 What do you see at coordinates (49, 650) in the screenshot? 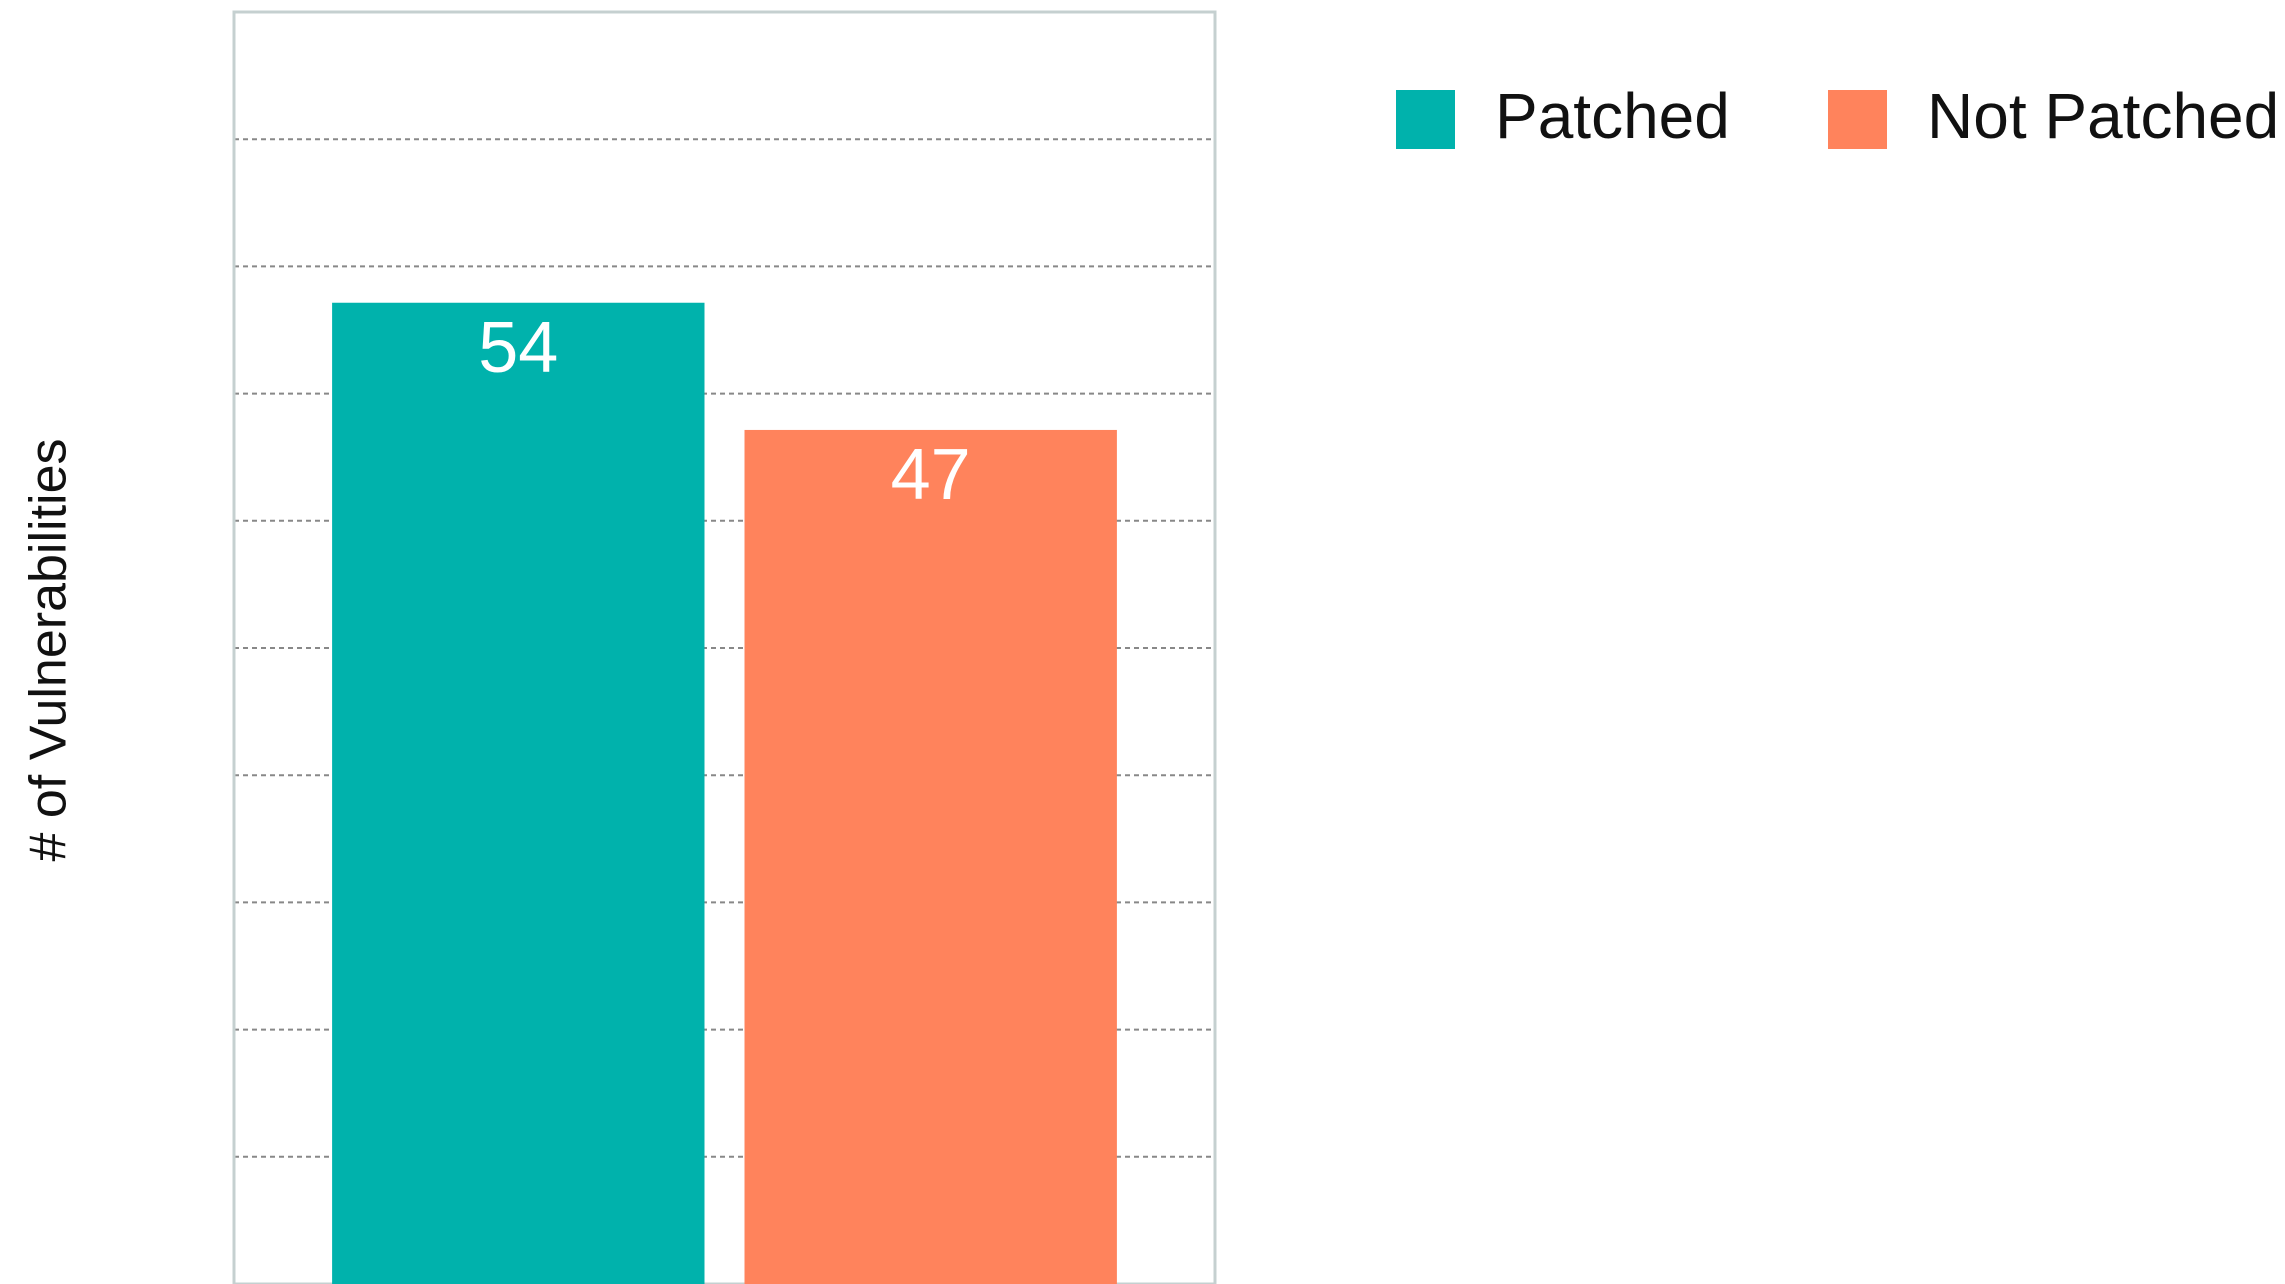
I see `y-axis-label: # of Vulnerabilities` at bounding box center [49, 650].